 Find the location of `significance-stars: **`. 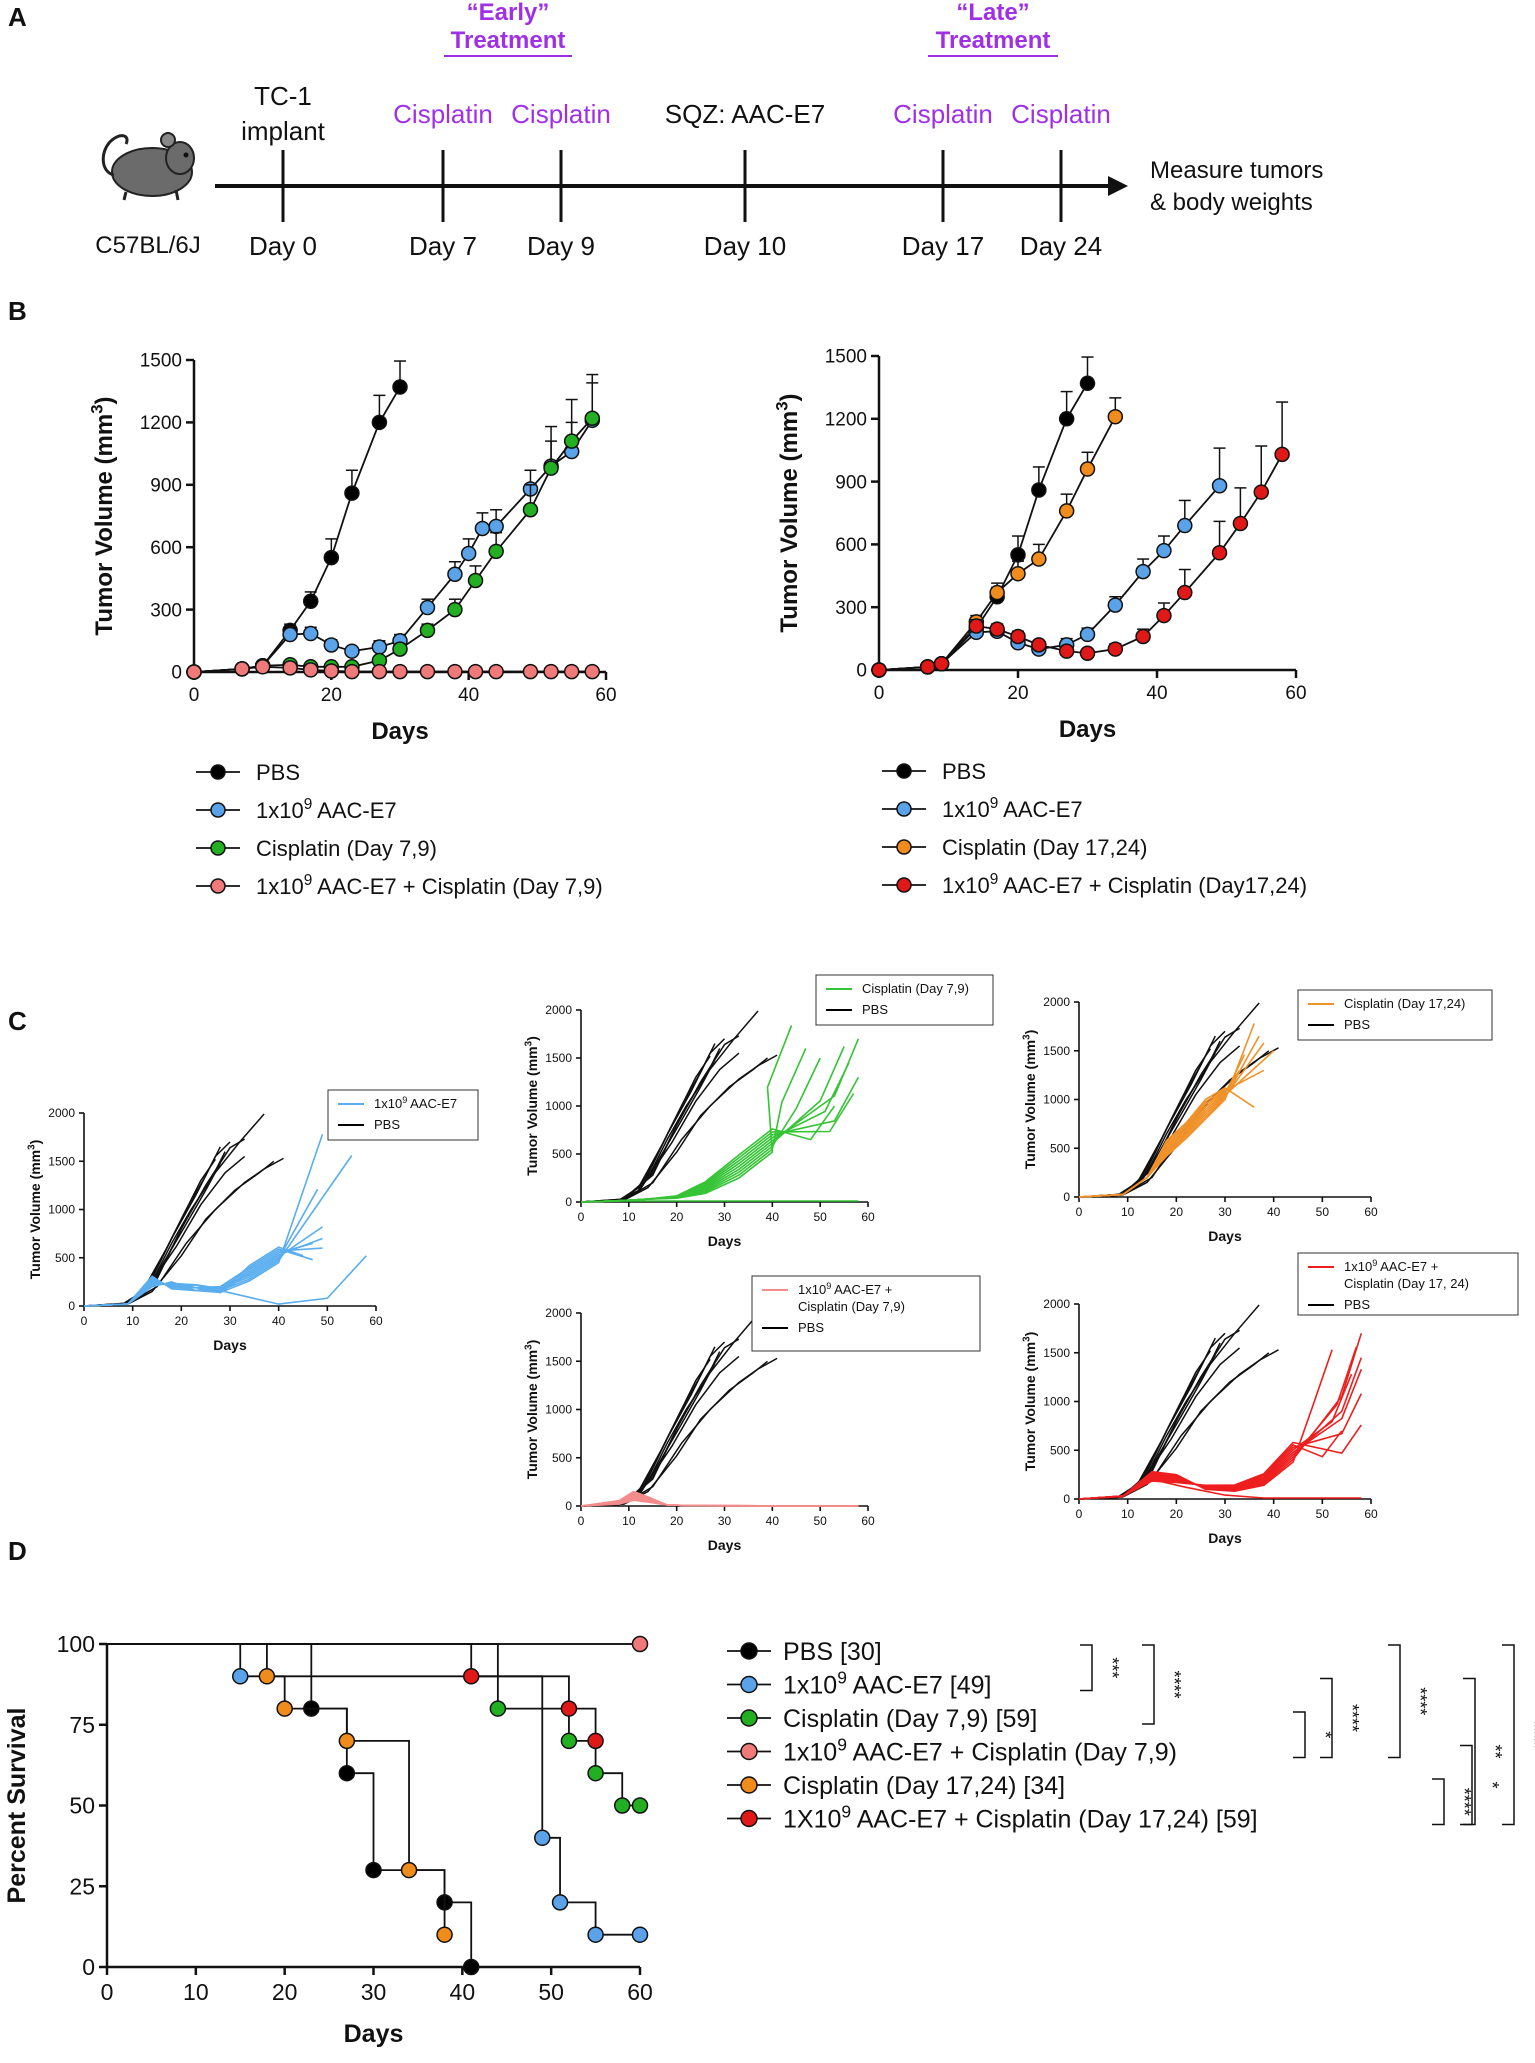

significance-stars: ** is located at coordinates (1495, 1751).